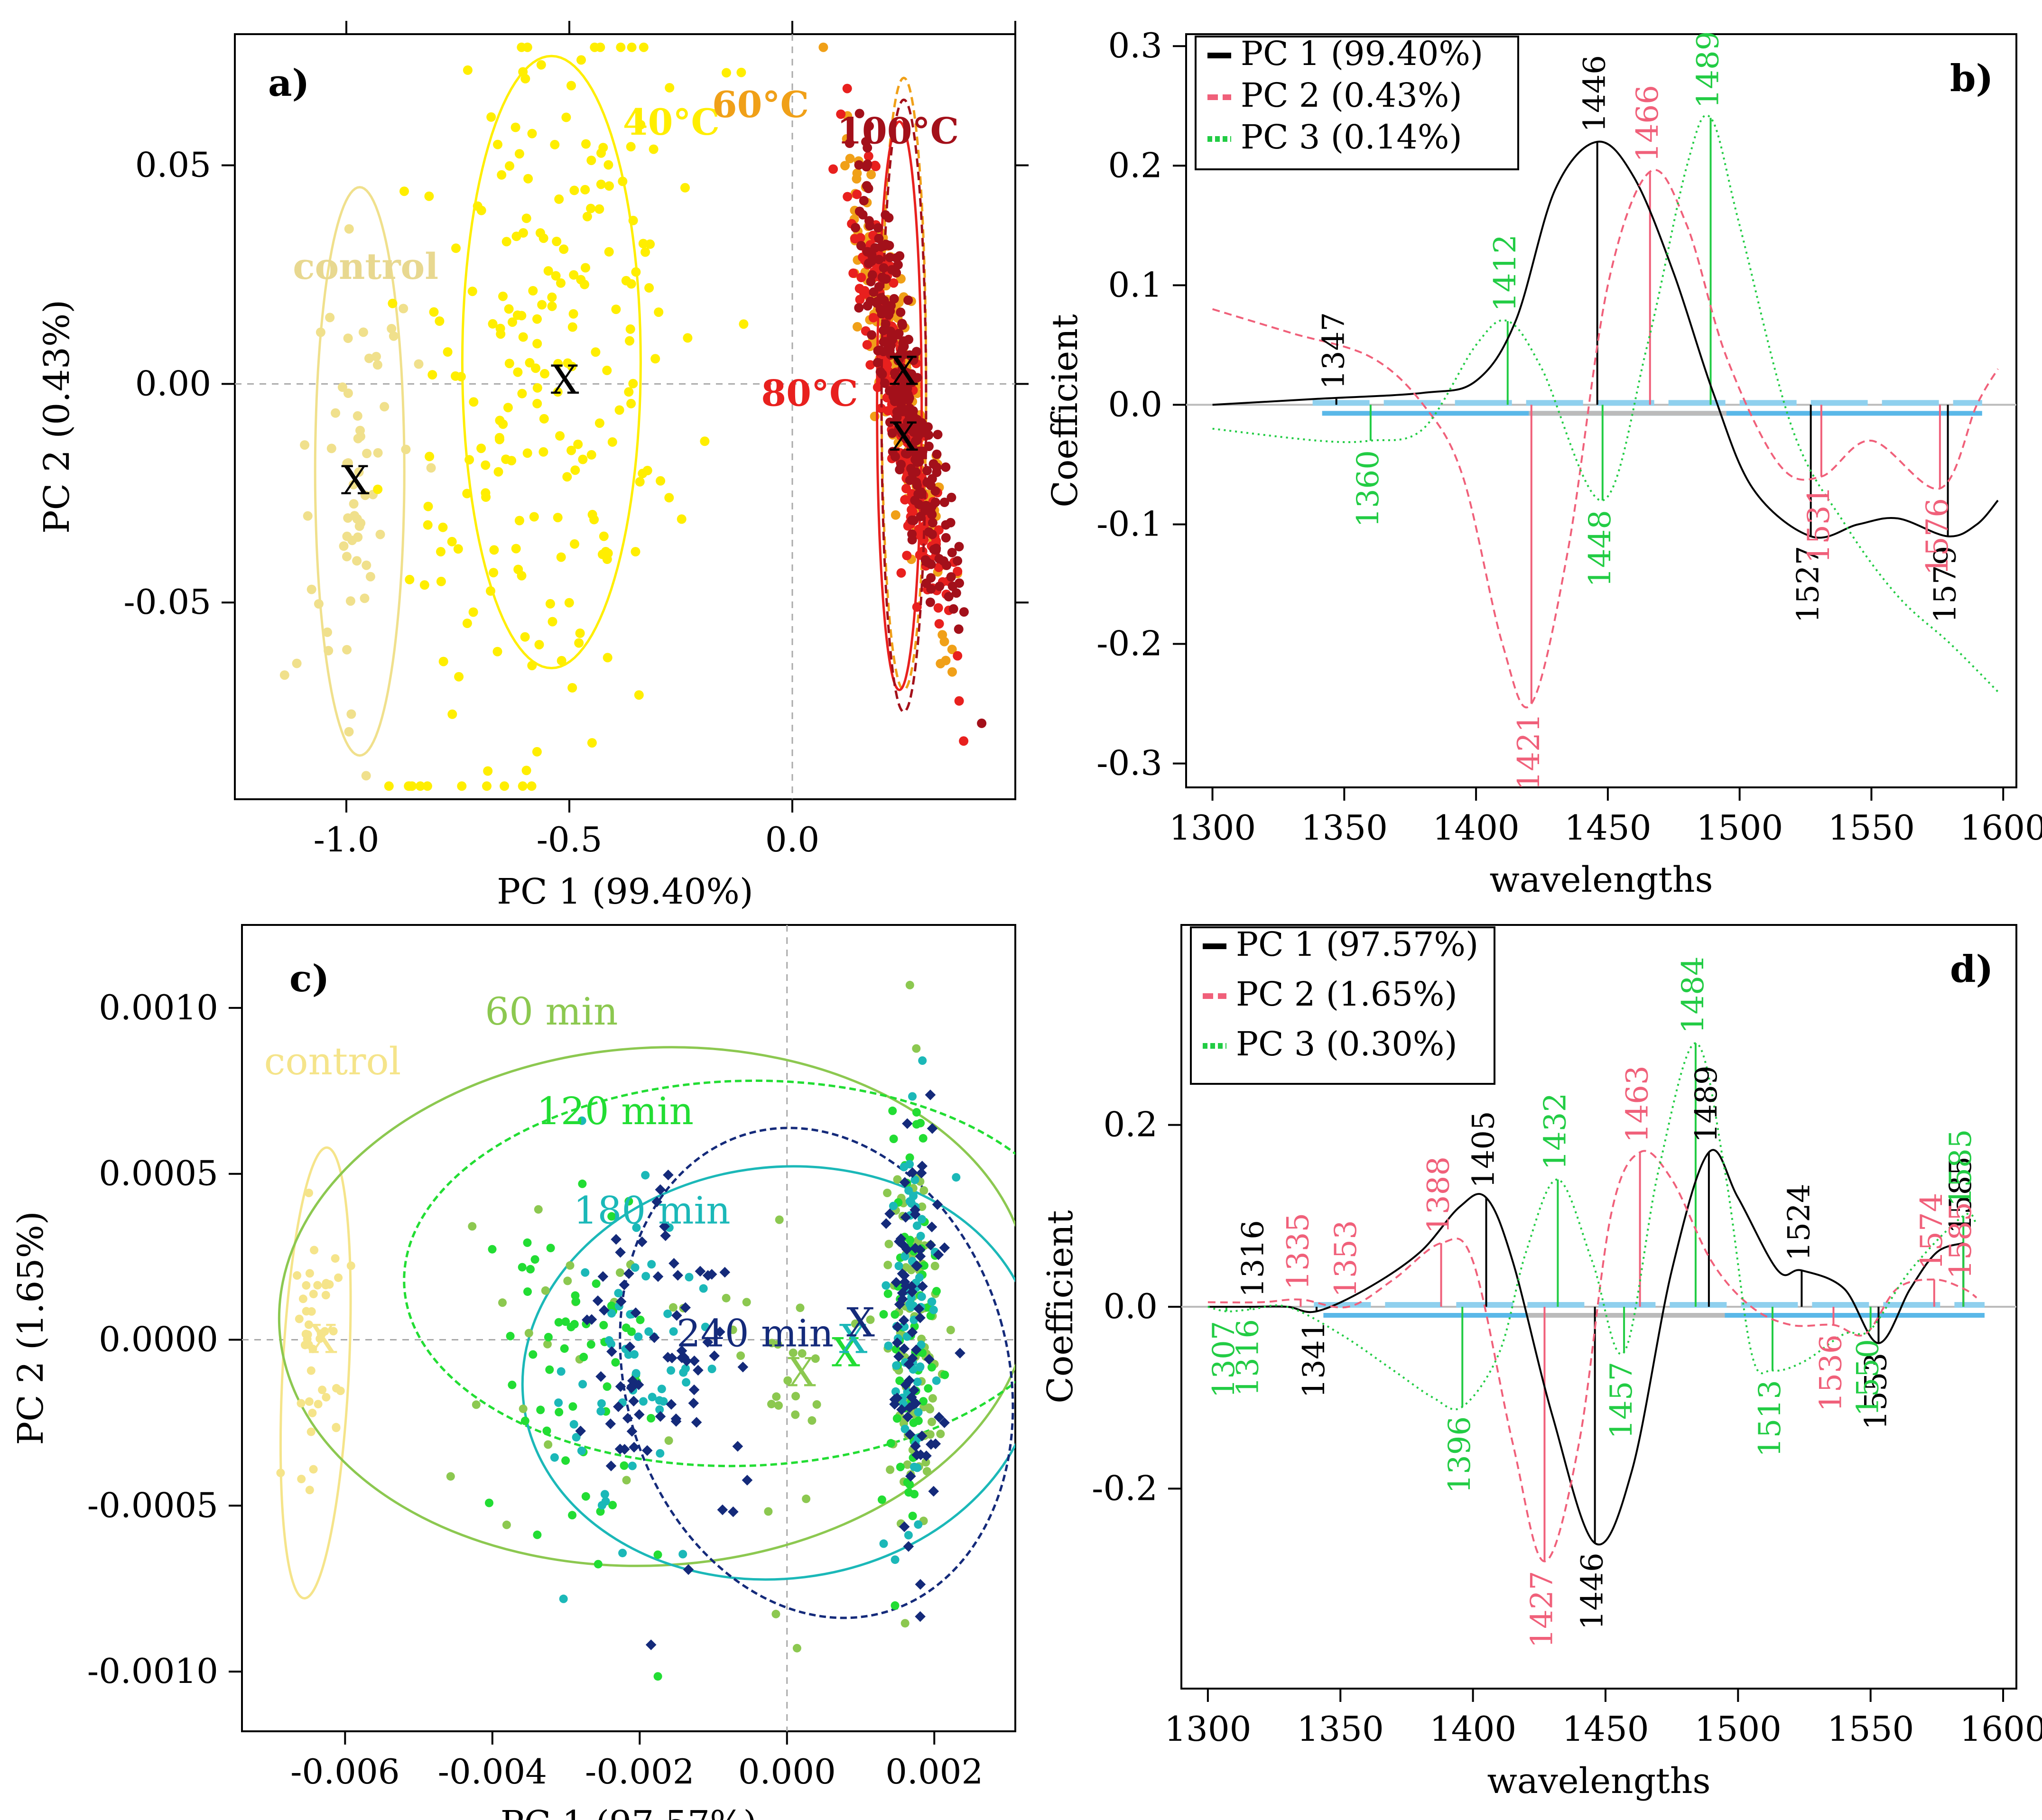 This screenshot has height=1820, width=2042. Describe the element at coordinates (1706, 1104) in the screenshot. I see `peak-label: 1489` at that location.